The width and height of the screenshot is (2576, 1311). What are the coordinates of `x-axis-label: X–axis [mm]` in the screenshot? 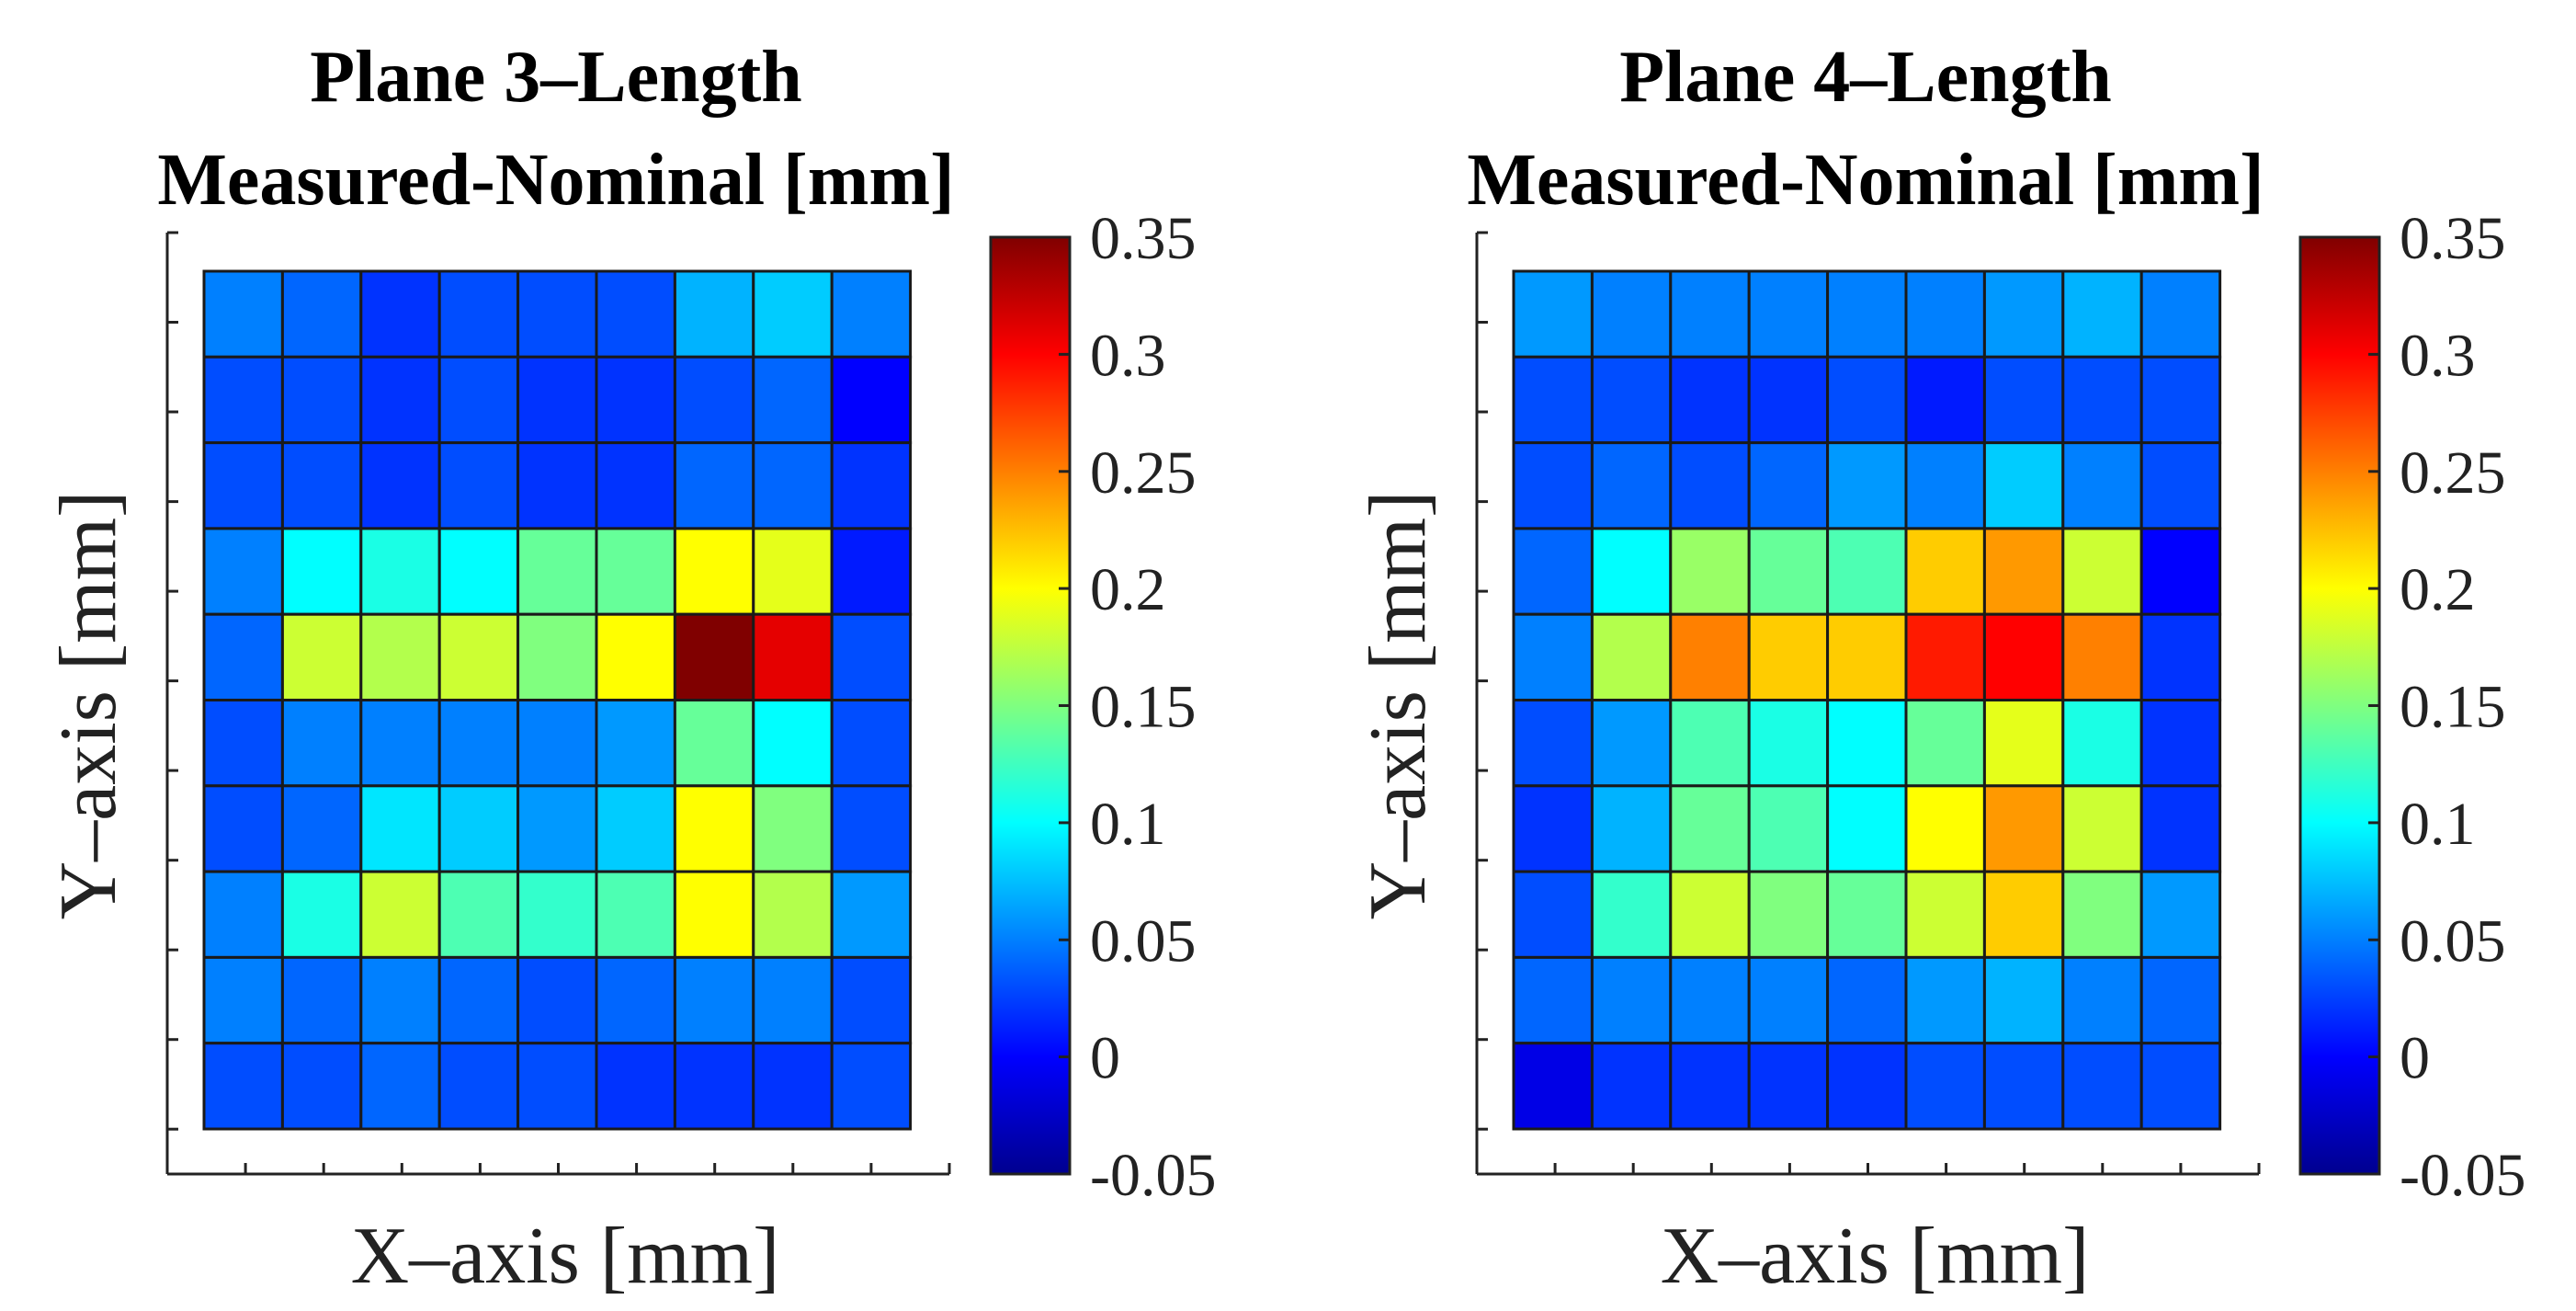 It's located at (1875, 1256).